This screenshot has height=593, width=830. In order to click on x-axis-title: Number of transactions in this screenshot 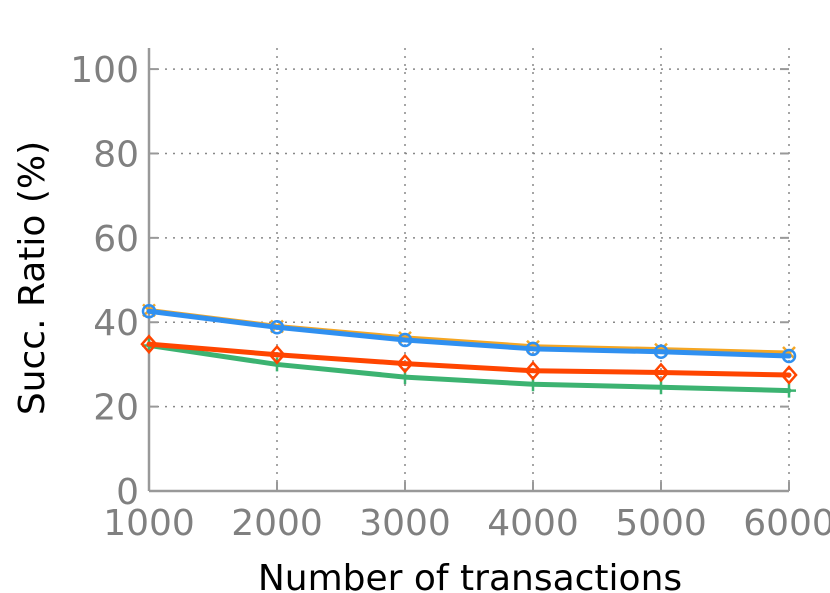, I will do `click(470, 575)`.